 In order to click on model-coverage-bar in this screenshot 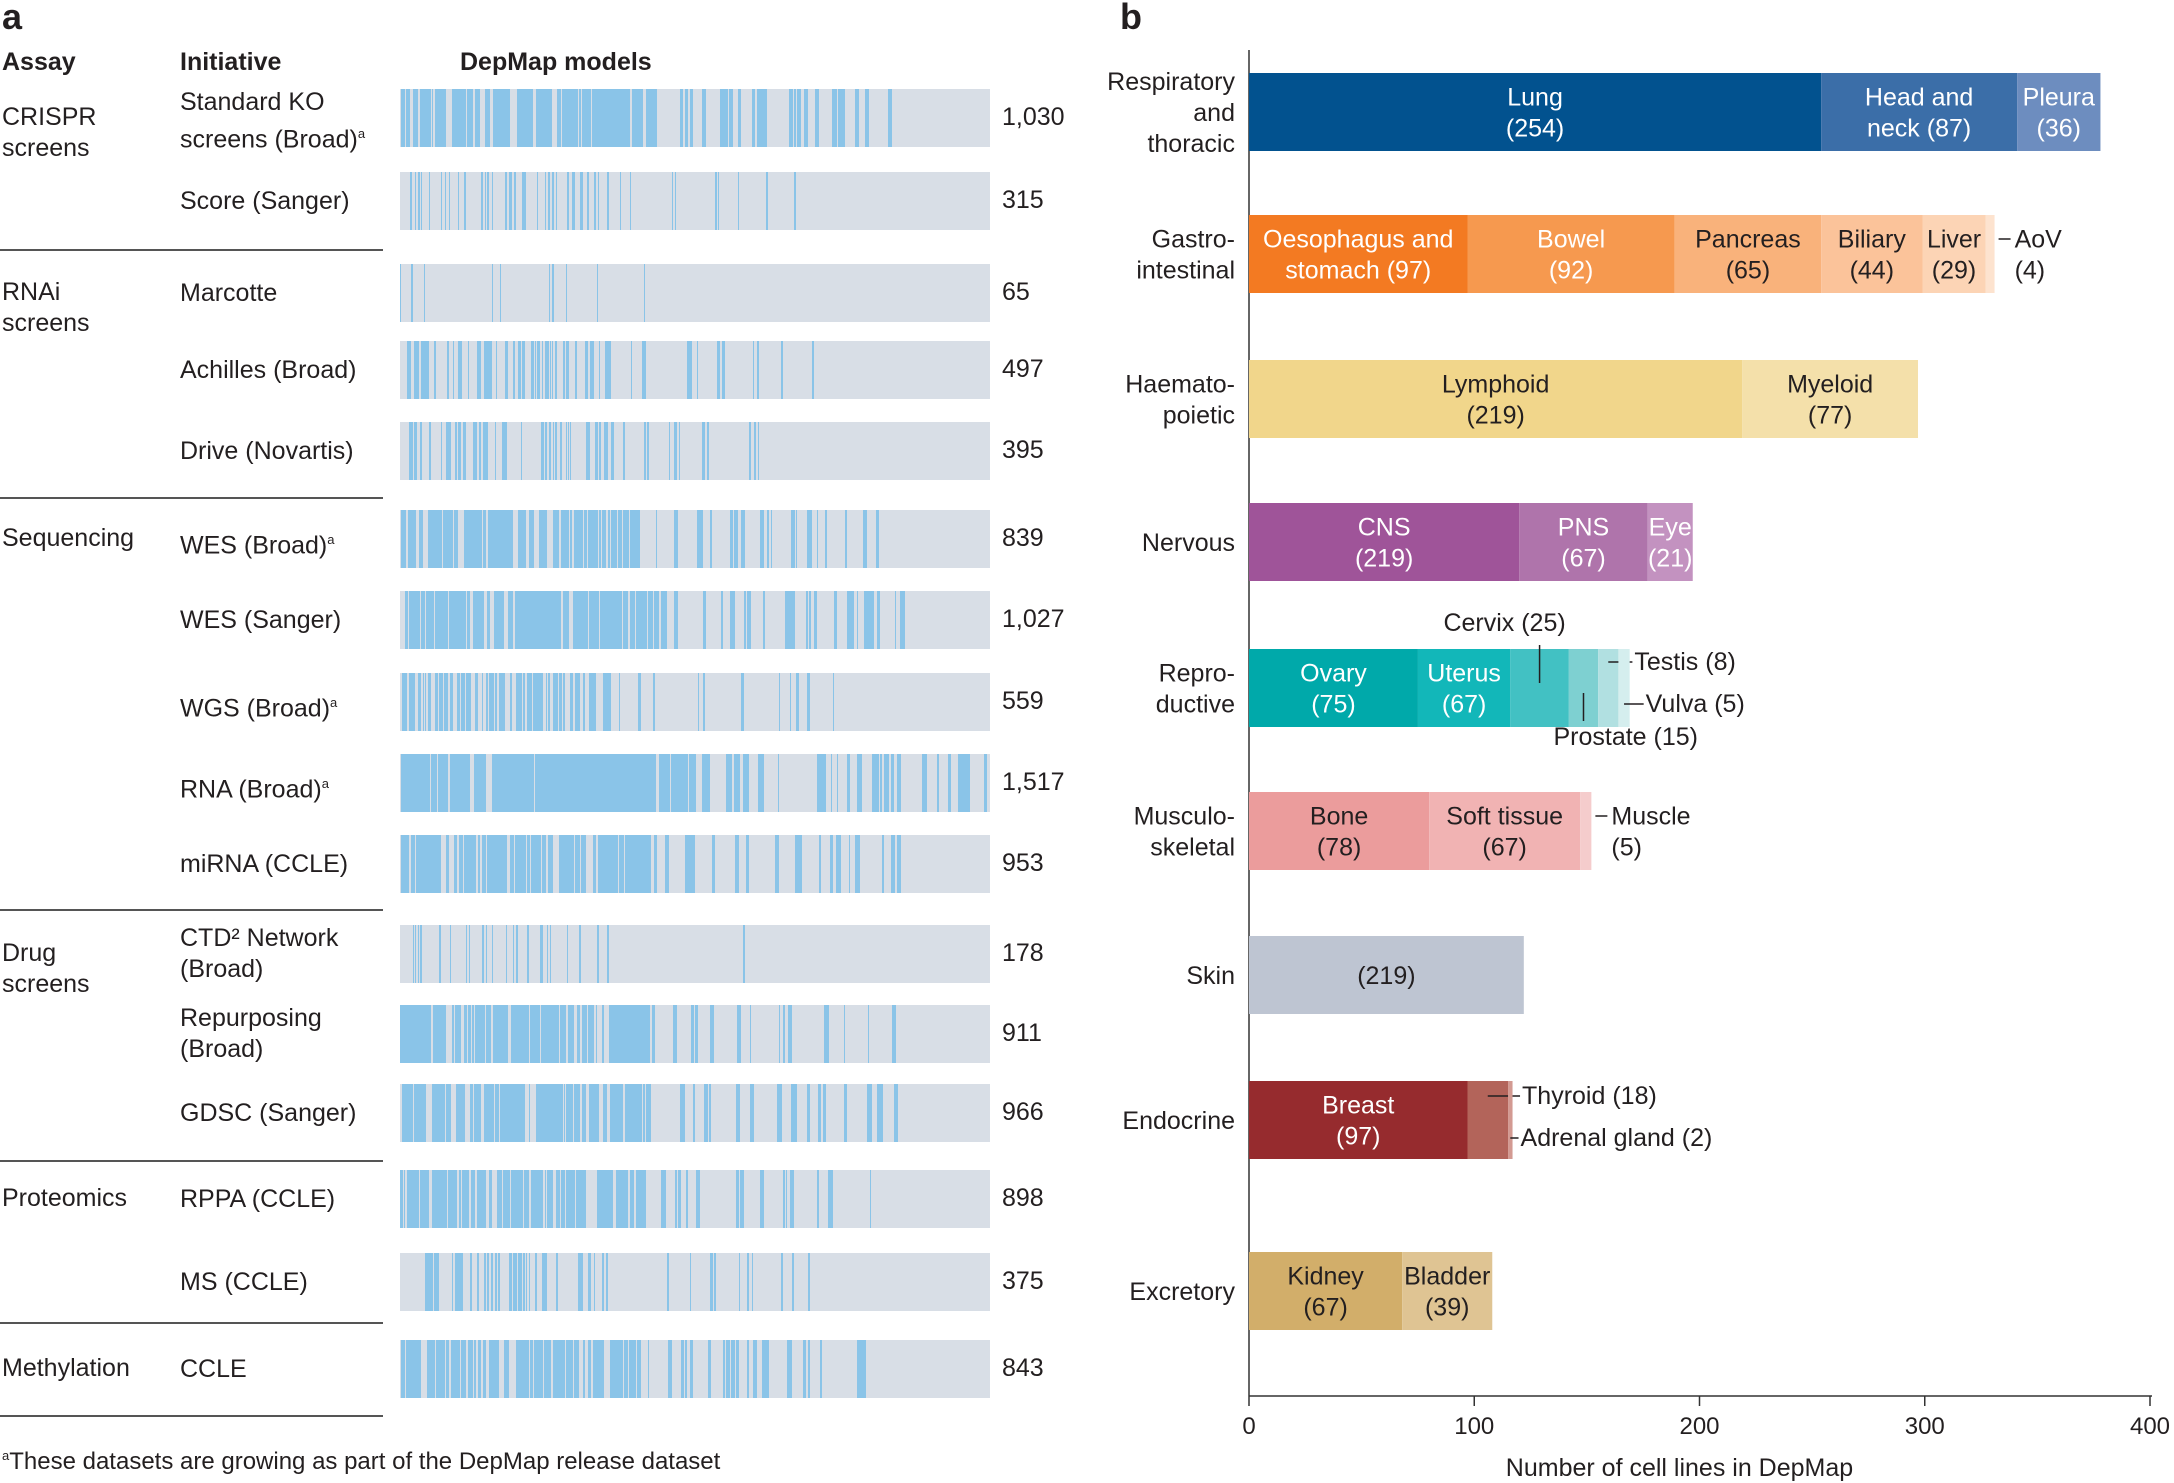, I will do `click(695, 1113)`.